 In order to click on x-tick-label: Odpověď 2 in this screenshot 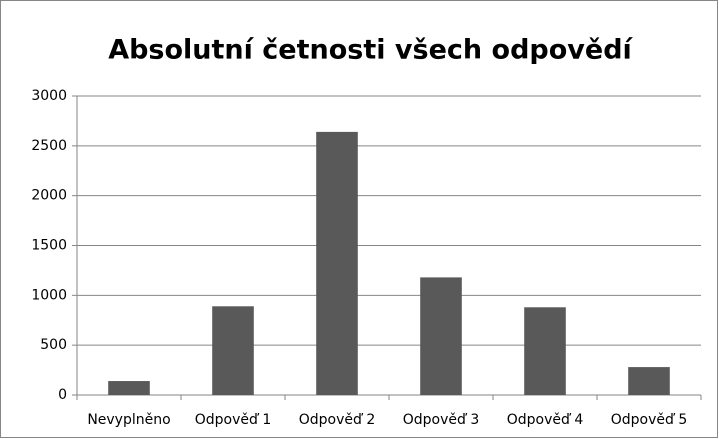, I will do `click(337, 420)`.